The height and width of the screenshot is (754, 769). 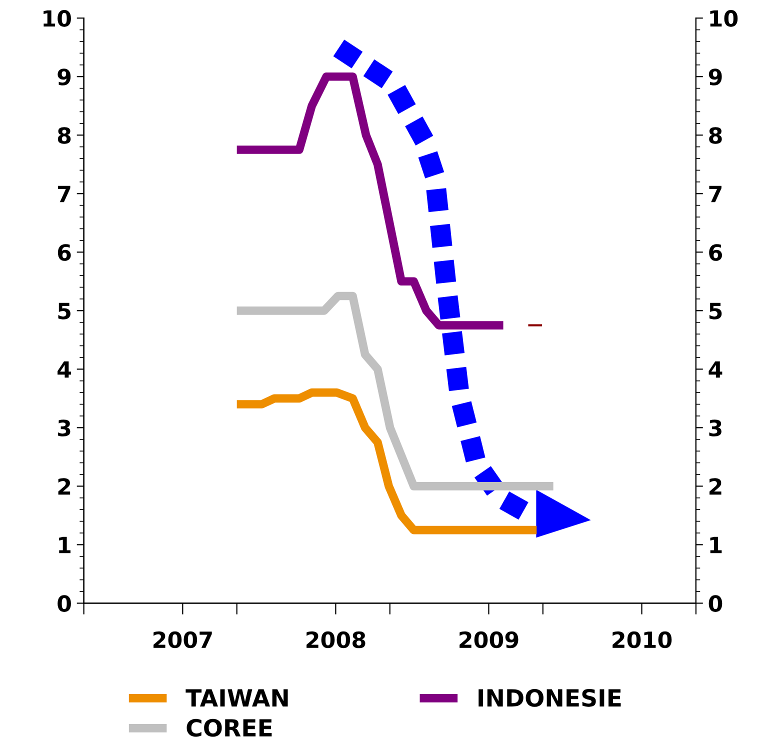 What do you see at coordinates (336, 639) in the screenshot?
I see `x-tick-label: 2008` at bounding box center [336, 639].